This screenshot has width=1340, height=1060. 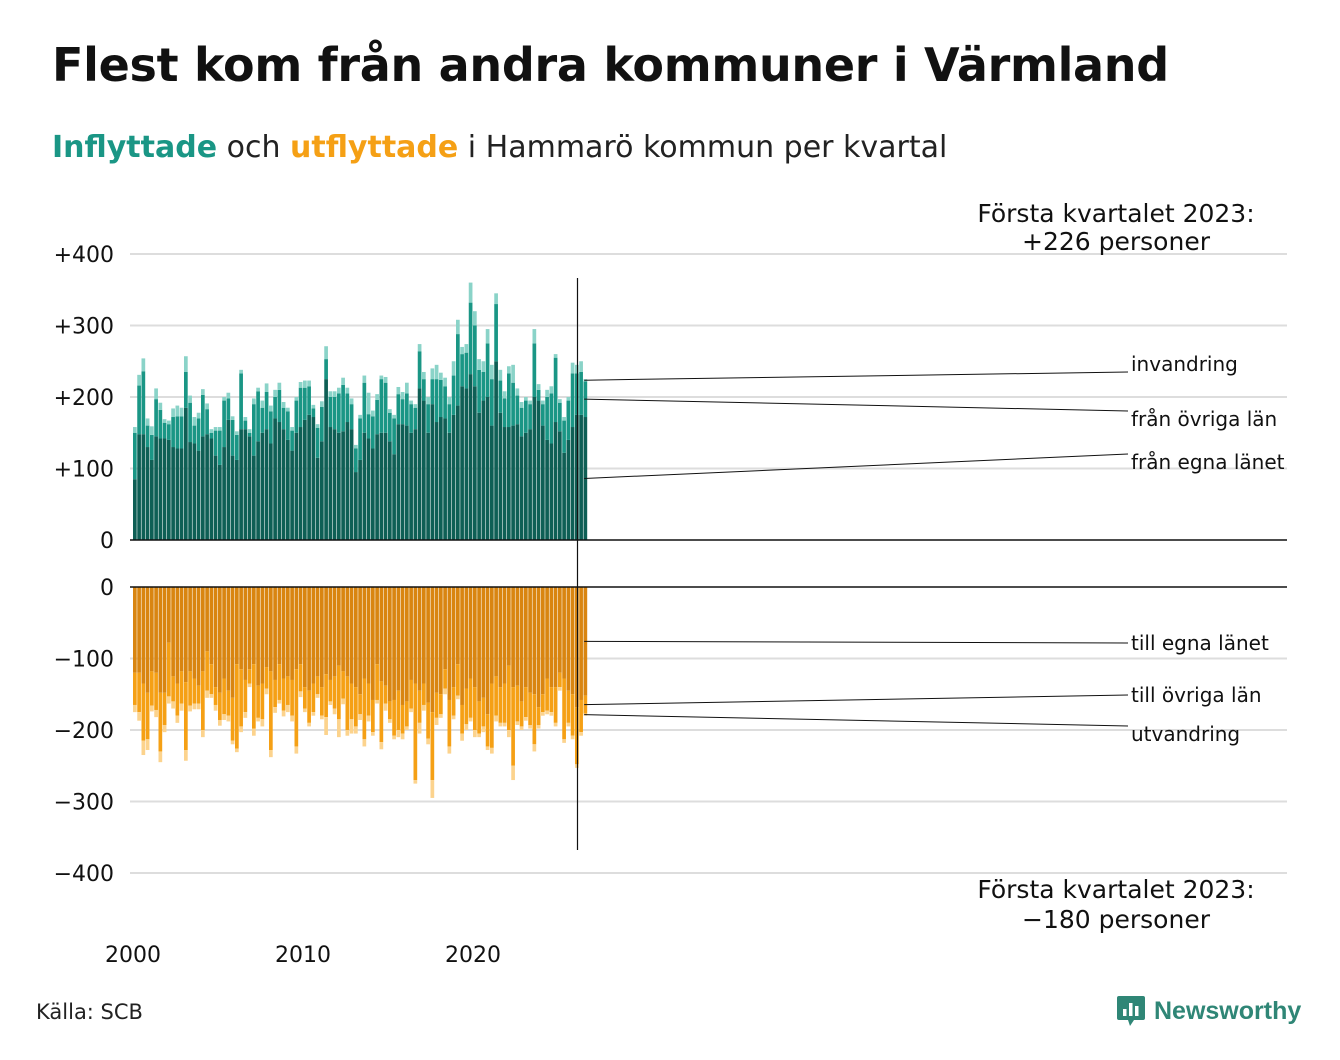 What do you see at coordinates (703, 147) in the screenshot?
I see `subtitle-rest: i Hammarö kommun per kvartal` at bounding box center [703, 147].